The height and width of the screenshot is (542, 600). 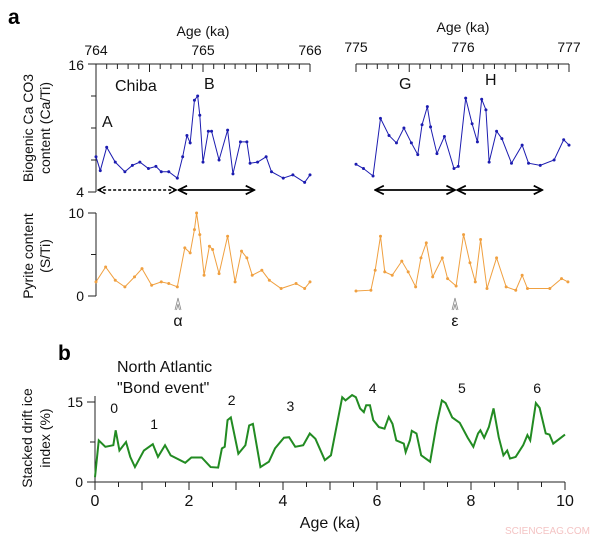 I want to click on x-tick-764: 764, so click(x=96, y=50).